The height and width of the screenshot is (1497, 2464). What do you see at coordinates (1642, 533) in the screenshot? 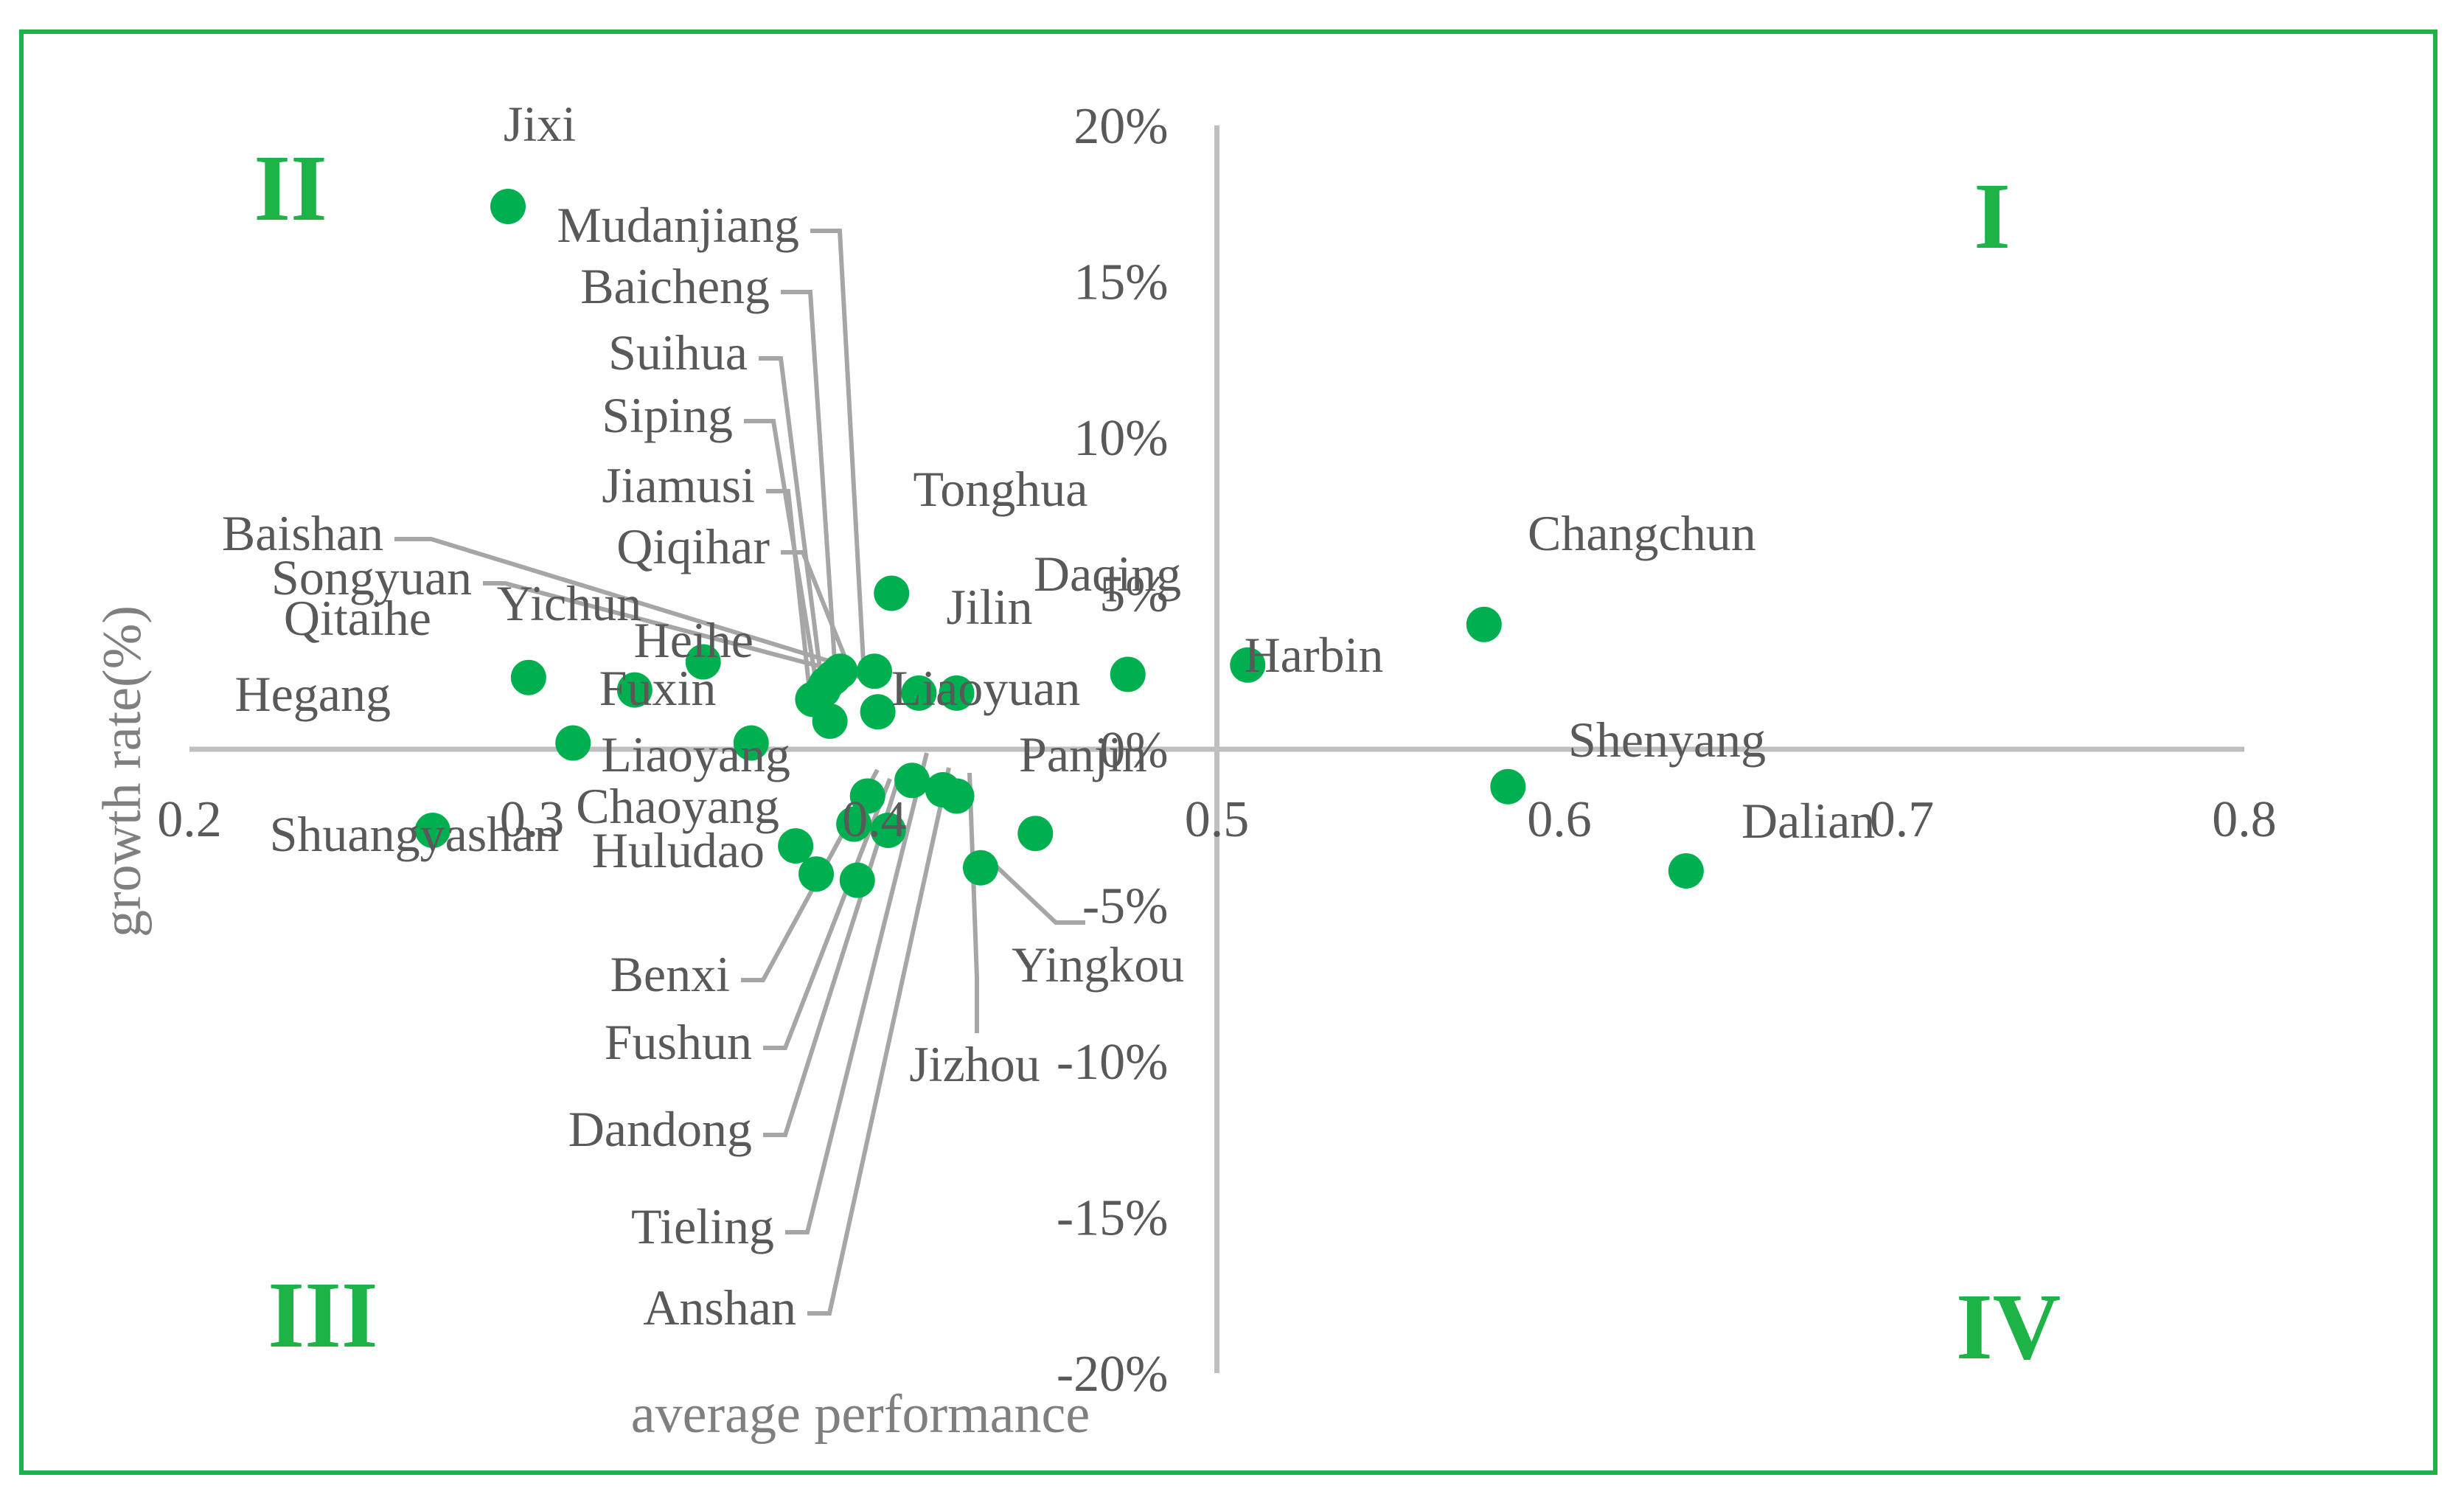
I see `point-label-changchun: Changchun` at bounding box center [1642, 533].